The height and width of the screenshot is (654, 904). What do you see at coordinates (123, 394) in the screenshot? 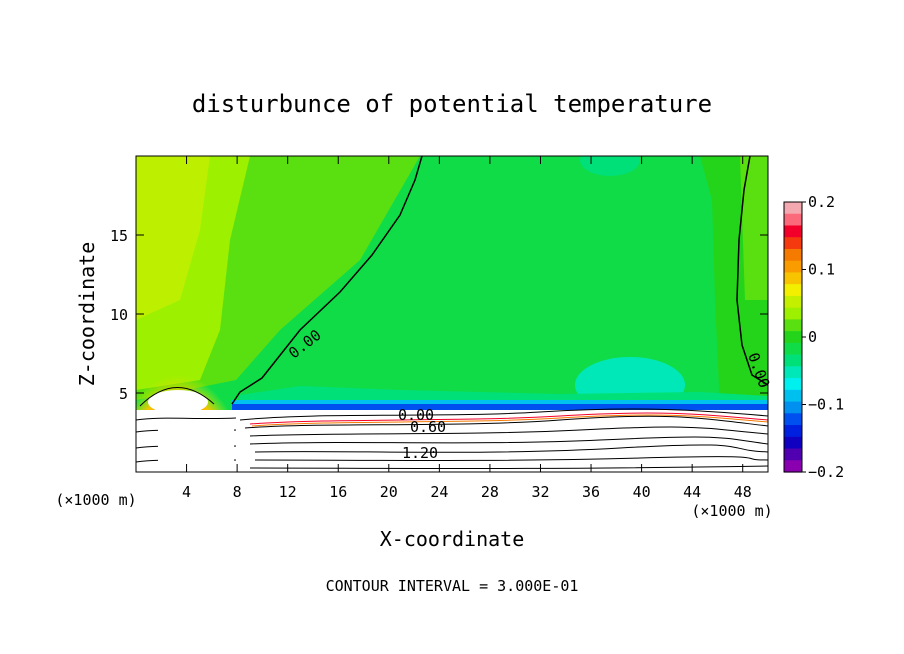
I see `y-tick-label: 5` at bounding box center [123, 394].